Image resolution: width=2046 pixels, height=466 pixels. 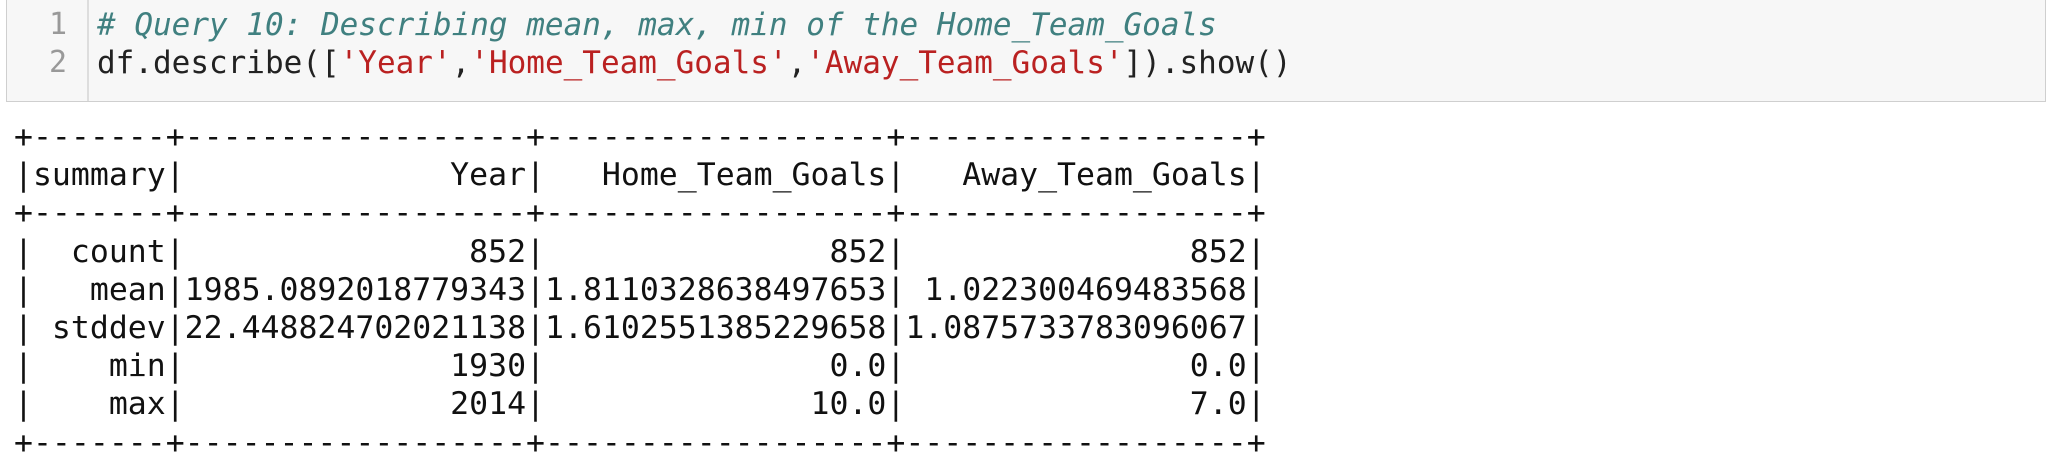 I want to click on table-row: | min| 1930| 0.0| 0.0|, so click(x=640, y=366).